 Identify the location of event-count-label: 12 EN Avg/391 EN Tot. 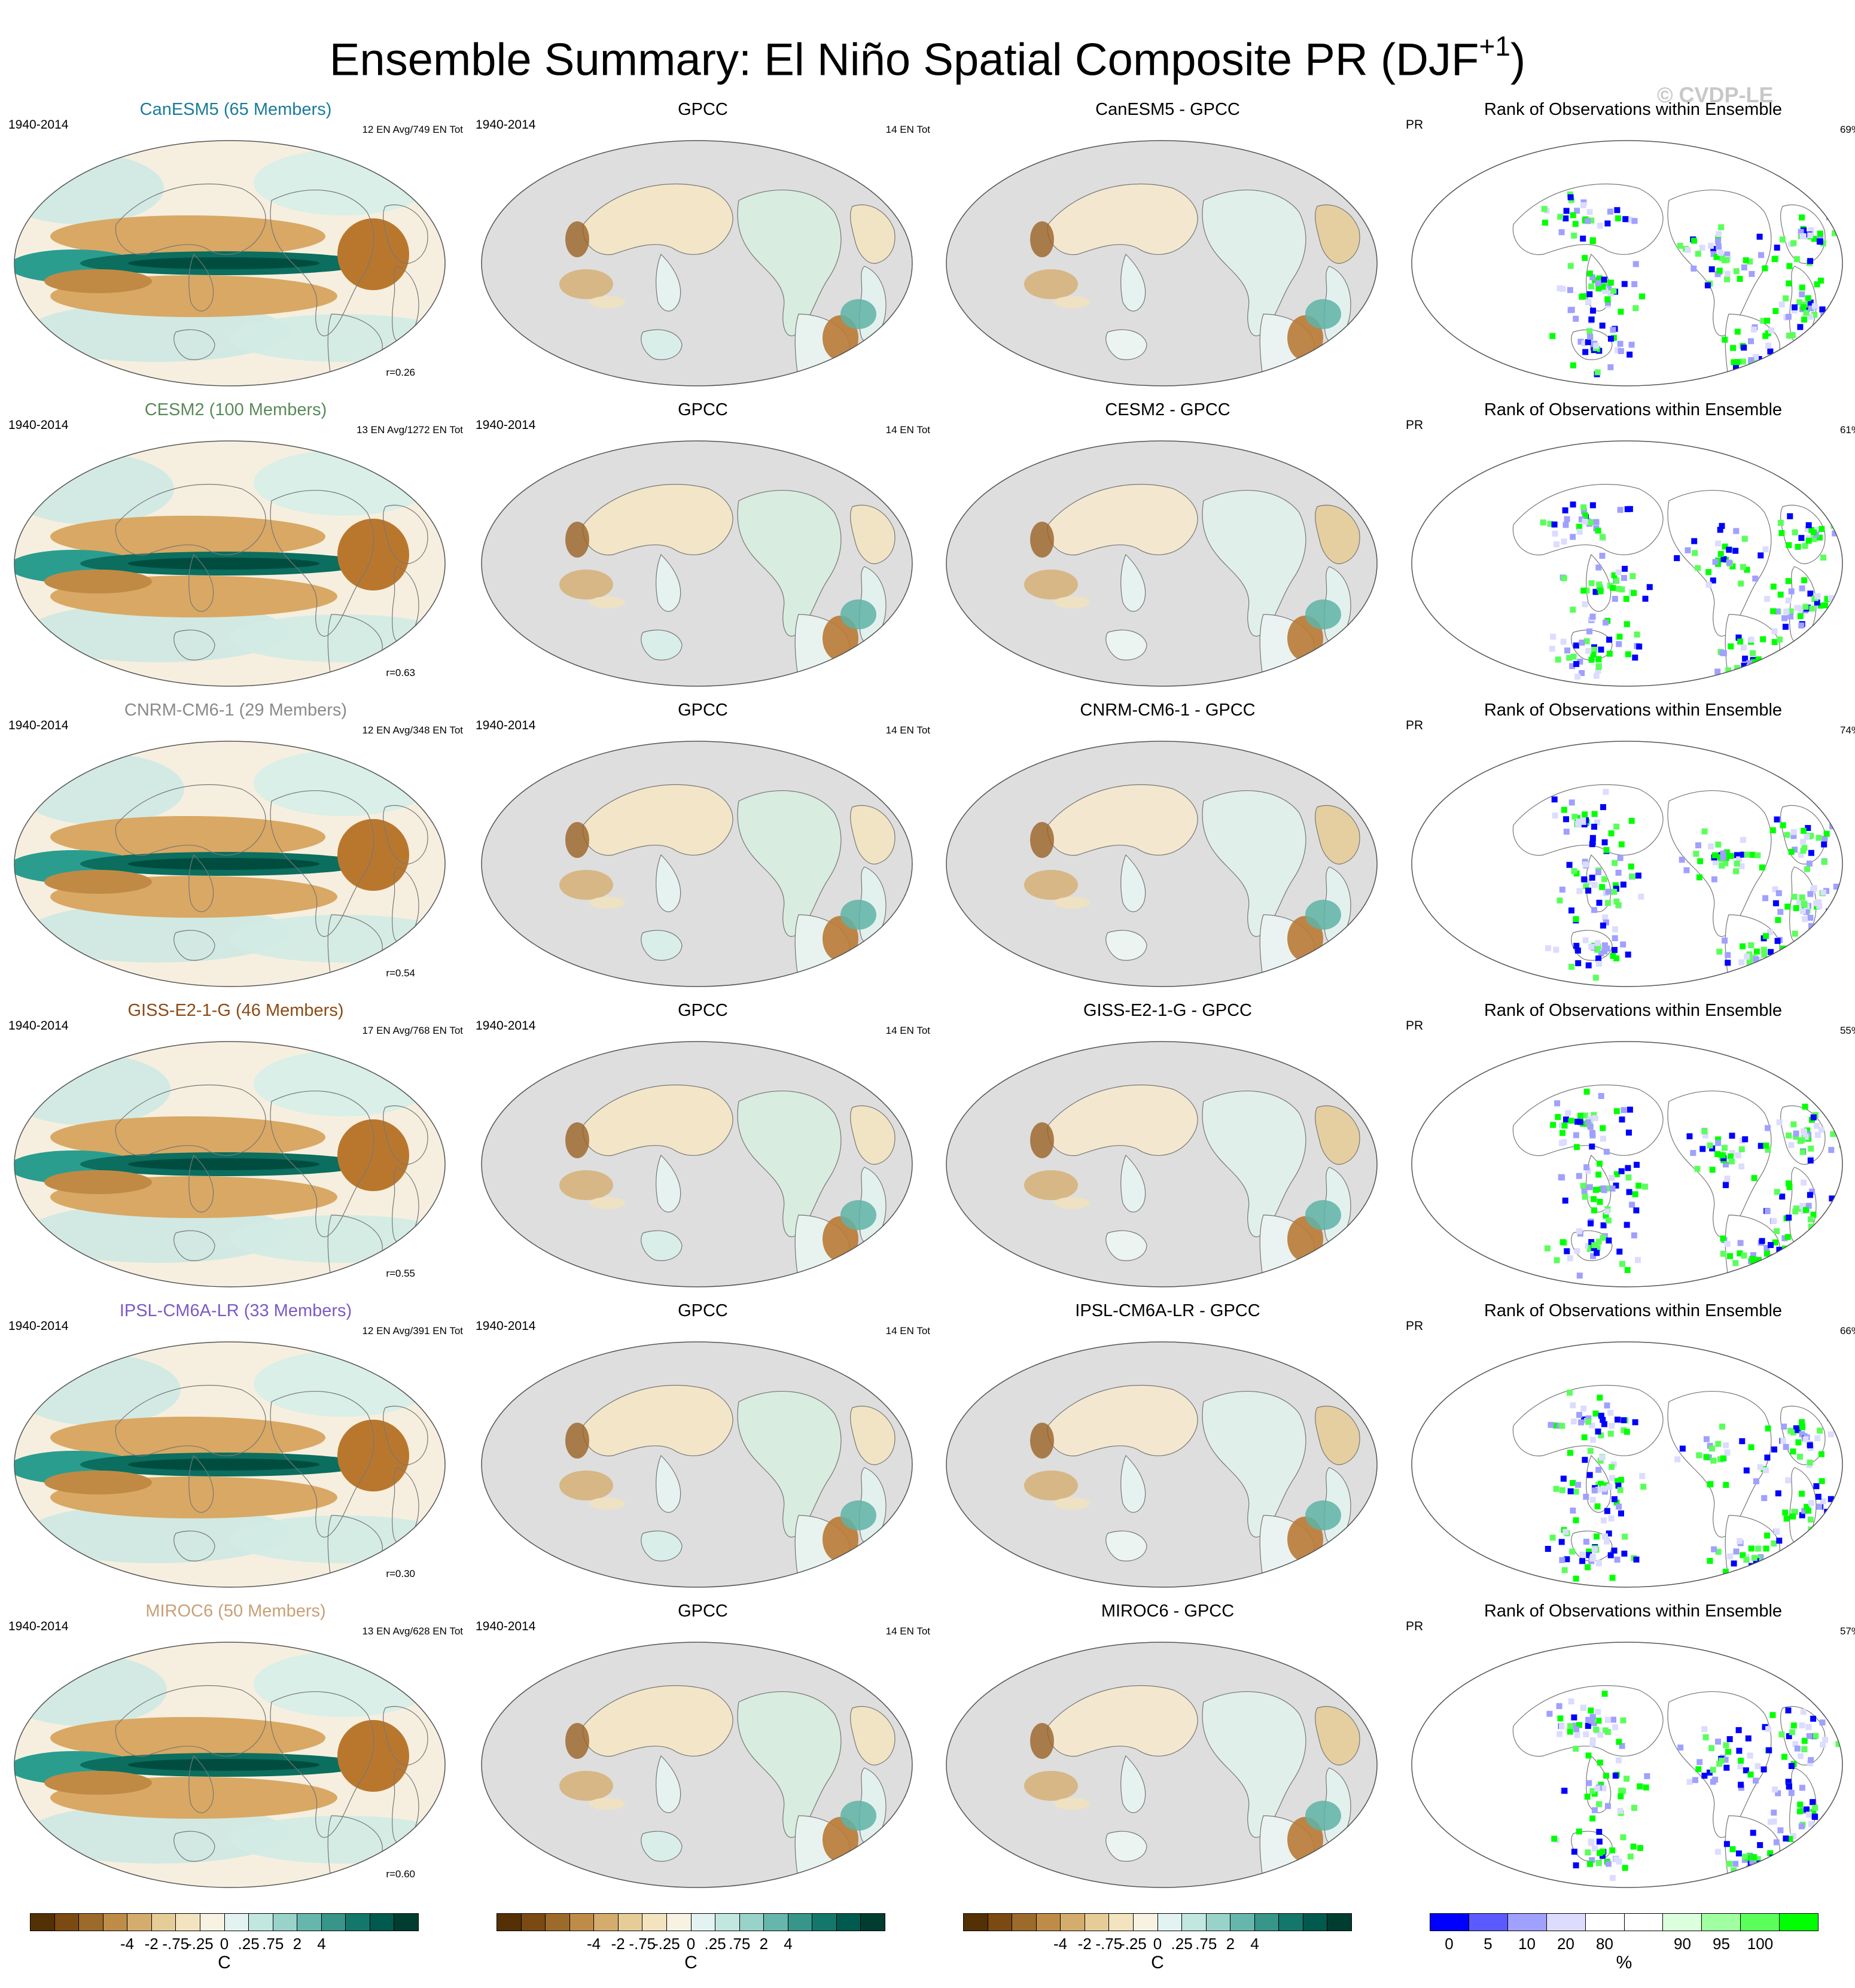
(412, 1331).